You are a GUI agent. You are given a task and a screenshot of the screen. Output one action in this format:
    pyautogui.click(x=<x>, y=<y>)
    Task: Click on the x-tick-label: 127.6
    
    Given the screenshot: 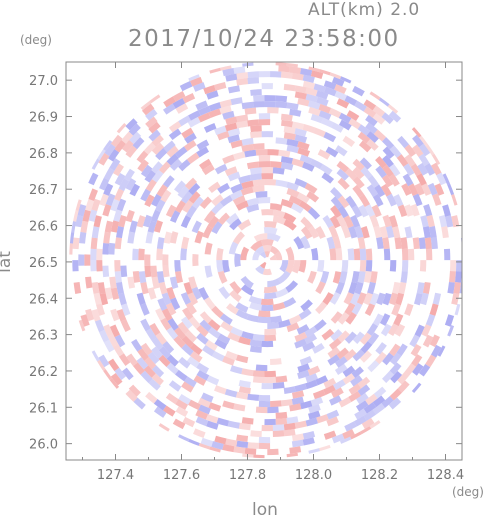 What is the action you would take?
    pyautogui.click(x=181, y=475)
    